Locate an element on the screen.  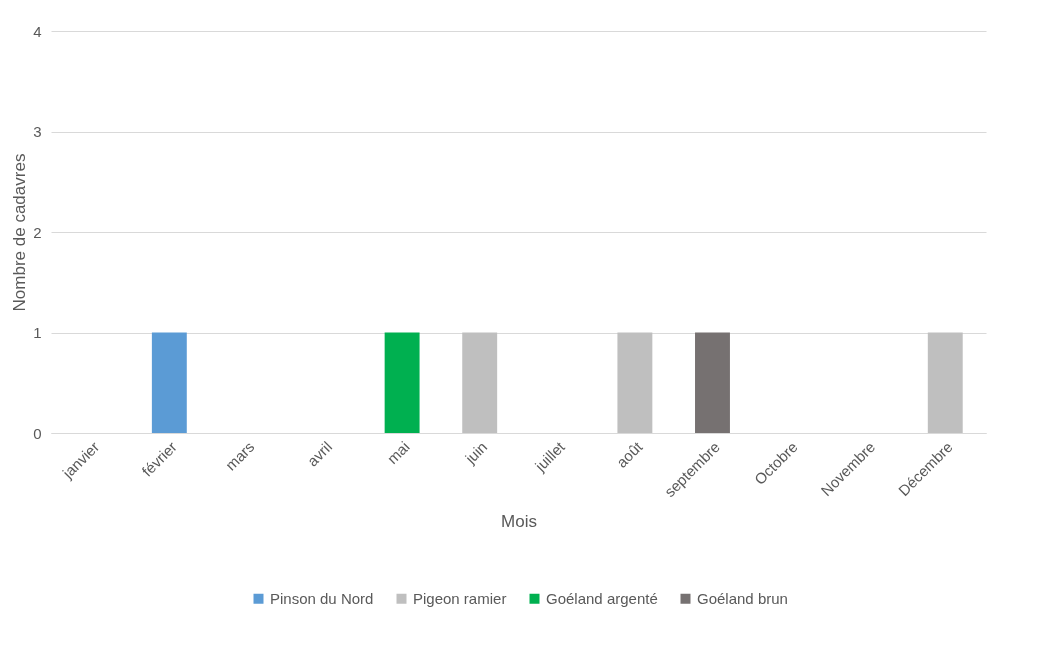
y-tick-label: 3 is located at coordinates (37, 131).